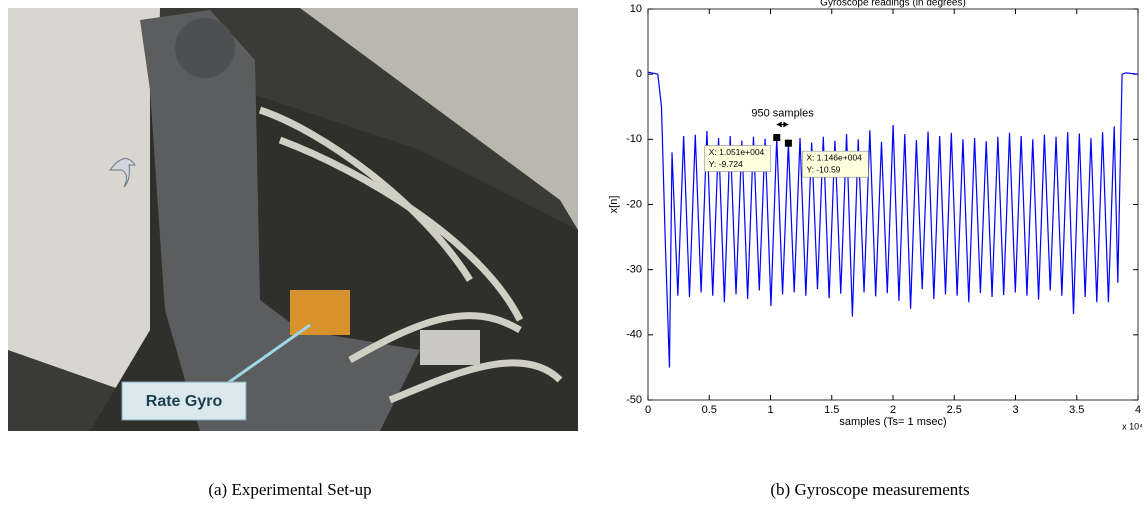  Describe the element at coordinates (770, 410) in the screenshot. I see `x-tick-label: 1` at that location.